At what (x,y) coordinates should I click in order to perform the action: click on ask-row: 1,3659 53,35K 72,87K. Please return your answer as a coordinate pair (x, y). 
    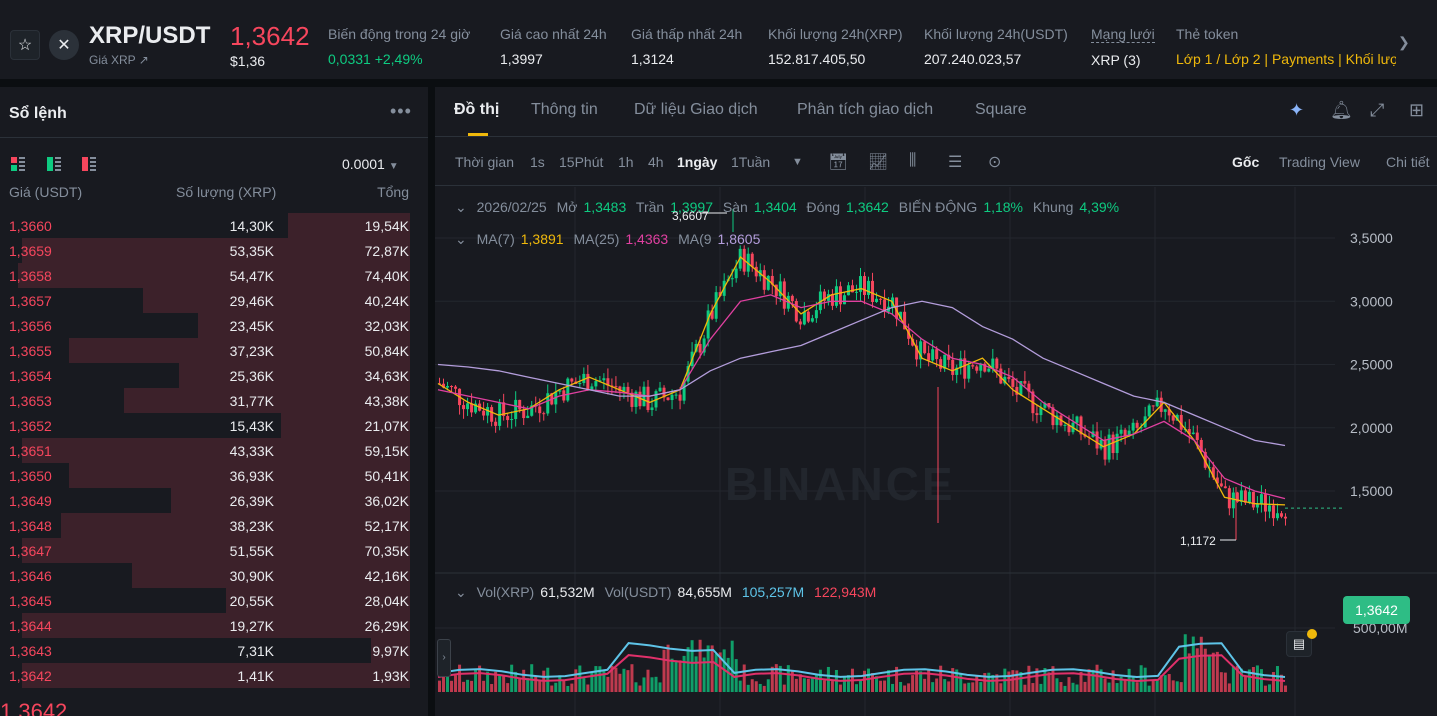
    Looking at the image, I should click on (214, 250).